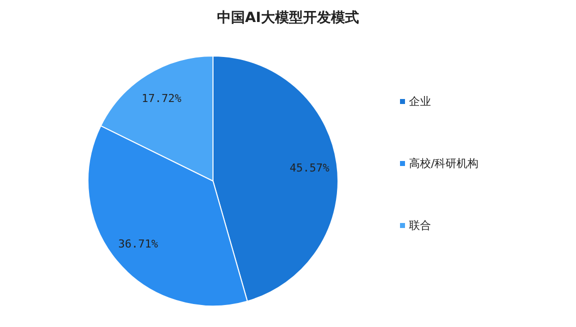 This screenshot has height=327, width=576. Describe the element at coordinates (420, 225) in the screenshot. I see `legend-label: 联合` at that location.